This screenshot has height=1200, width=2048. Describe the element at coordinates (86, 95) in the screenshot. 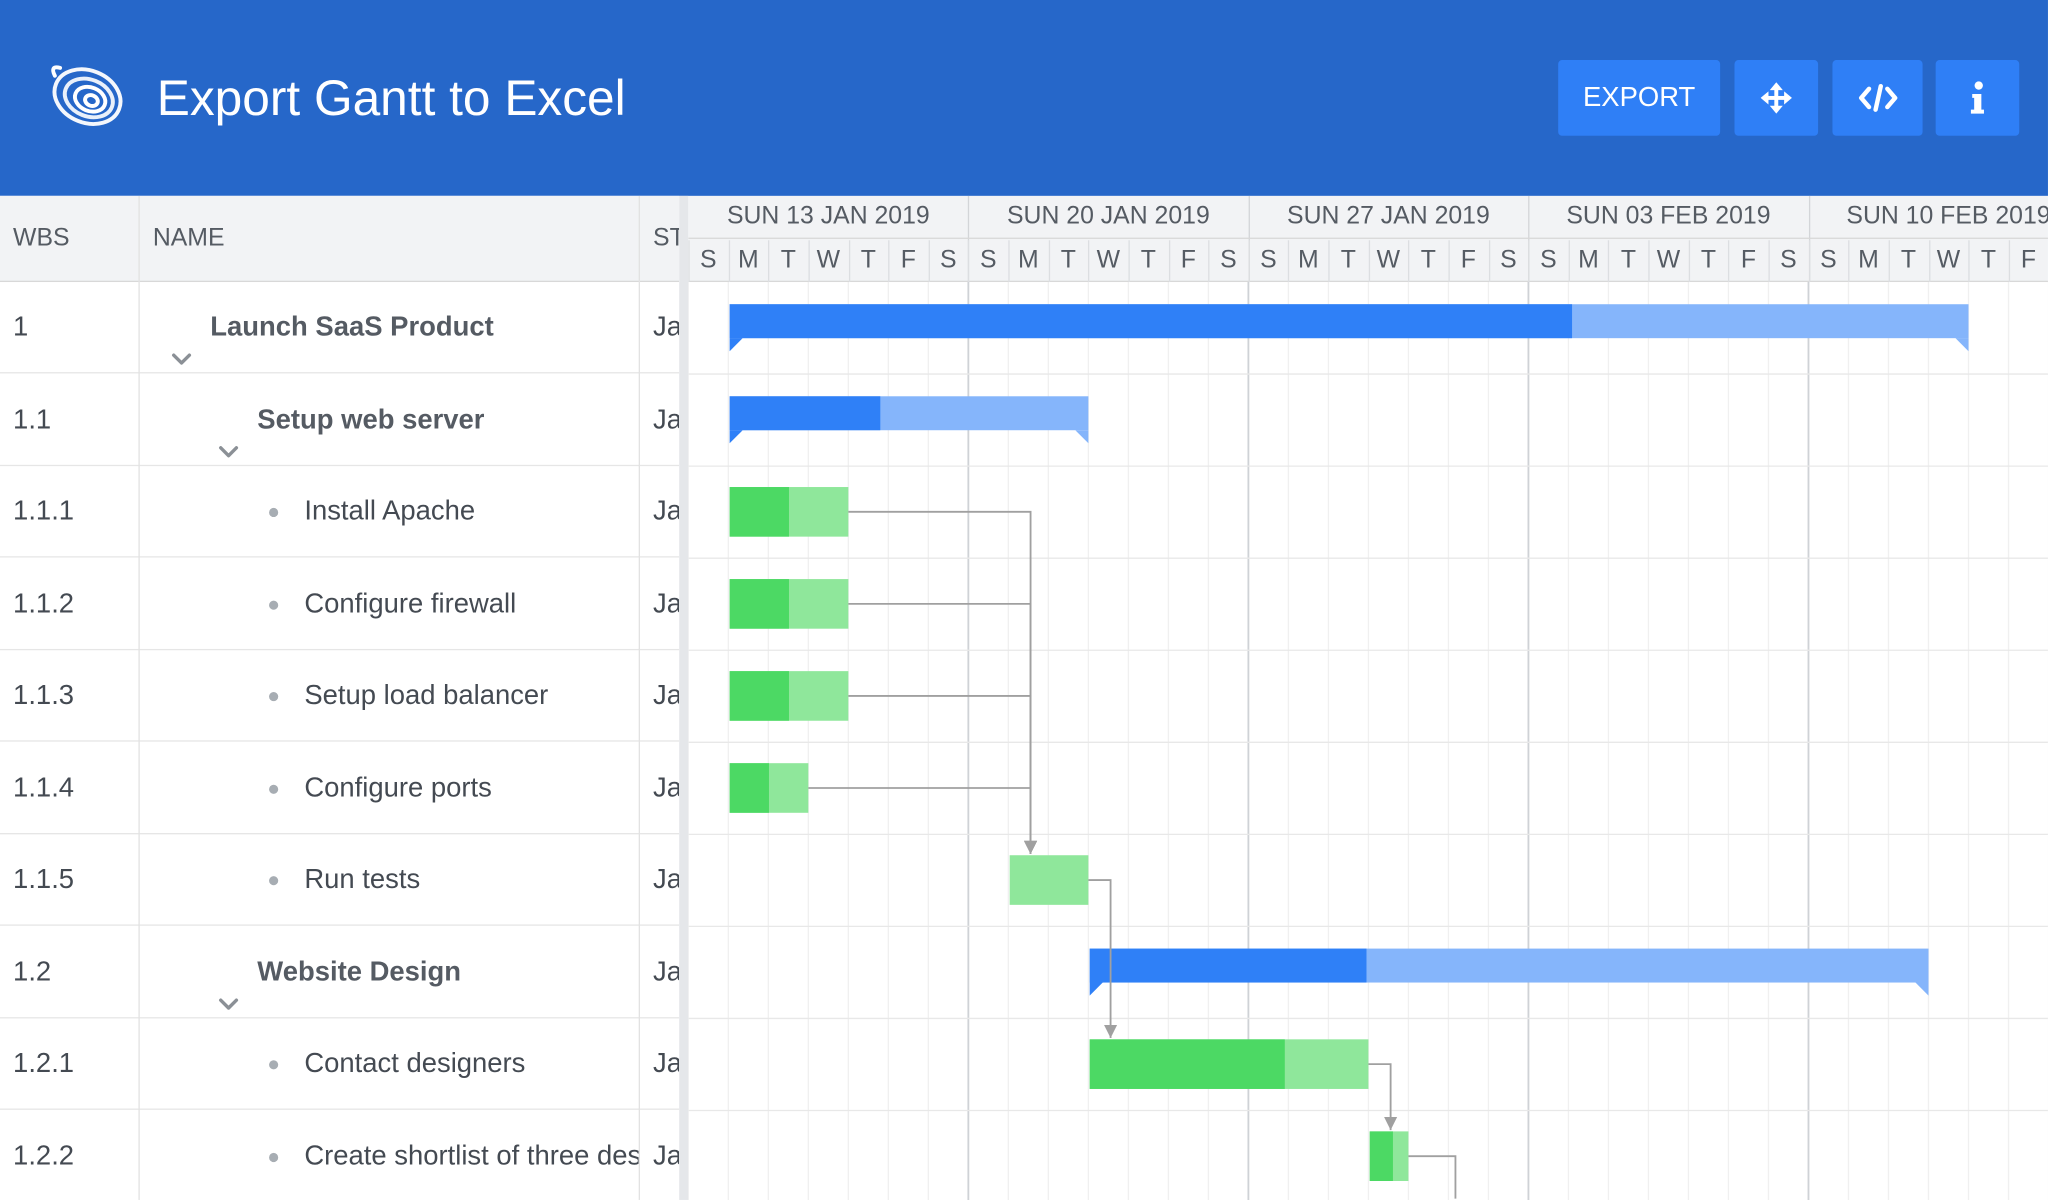

I see `swirl-logo-icon` at that location.